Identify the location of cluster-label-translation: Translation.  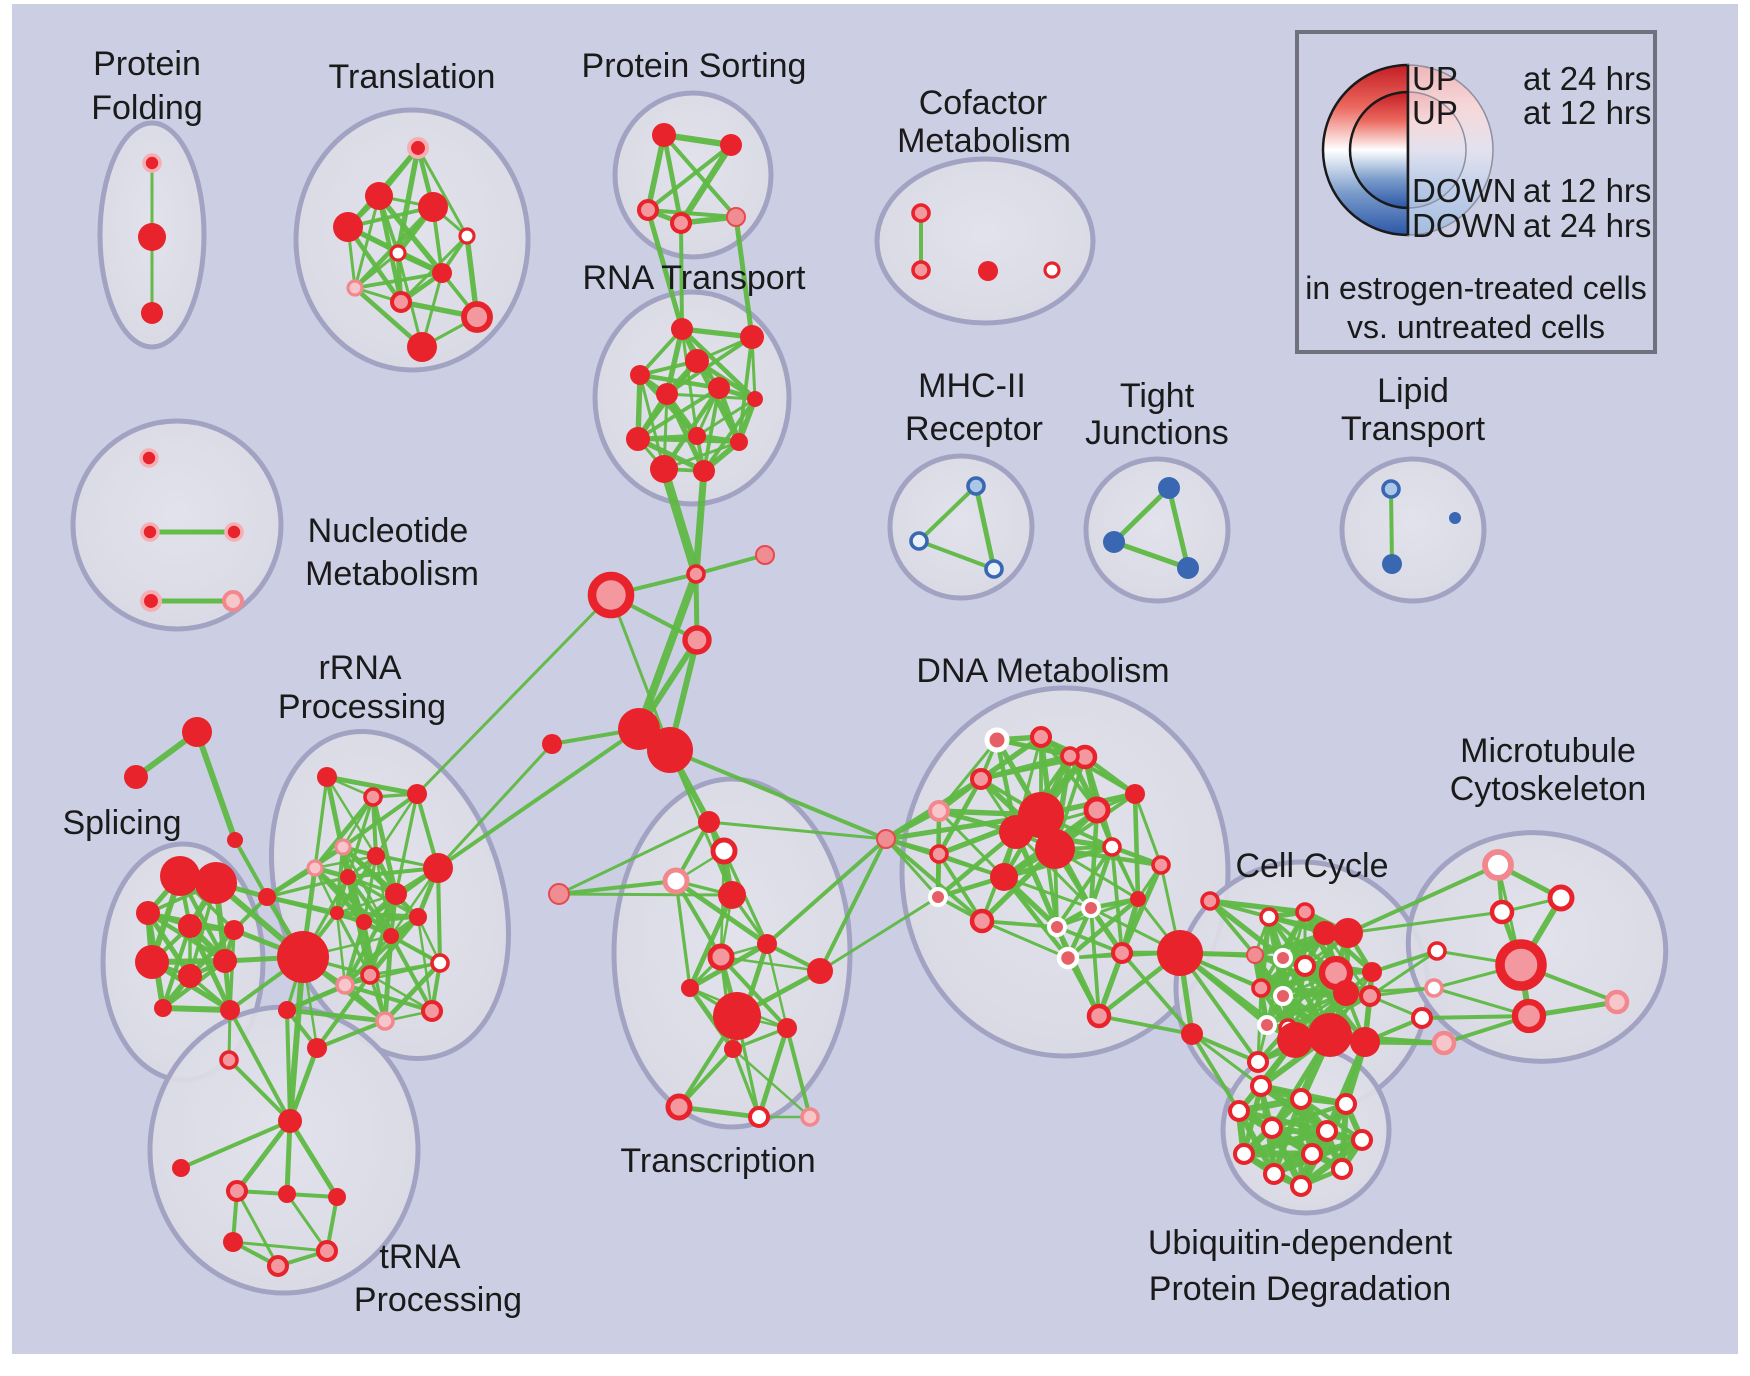
(412, 77).